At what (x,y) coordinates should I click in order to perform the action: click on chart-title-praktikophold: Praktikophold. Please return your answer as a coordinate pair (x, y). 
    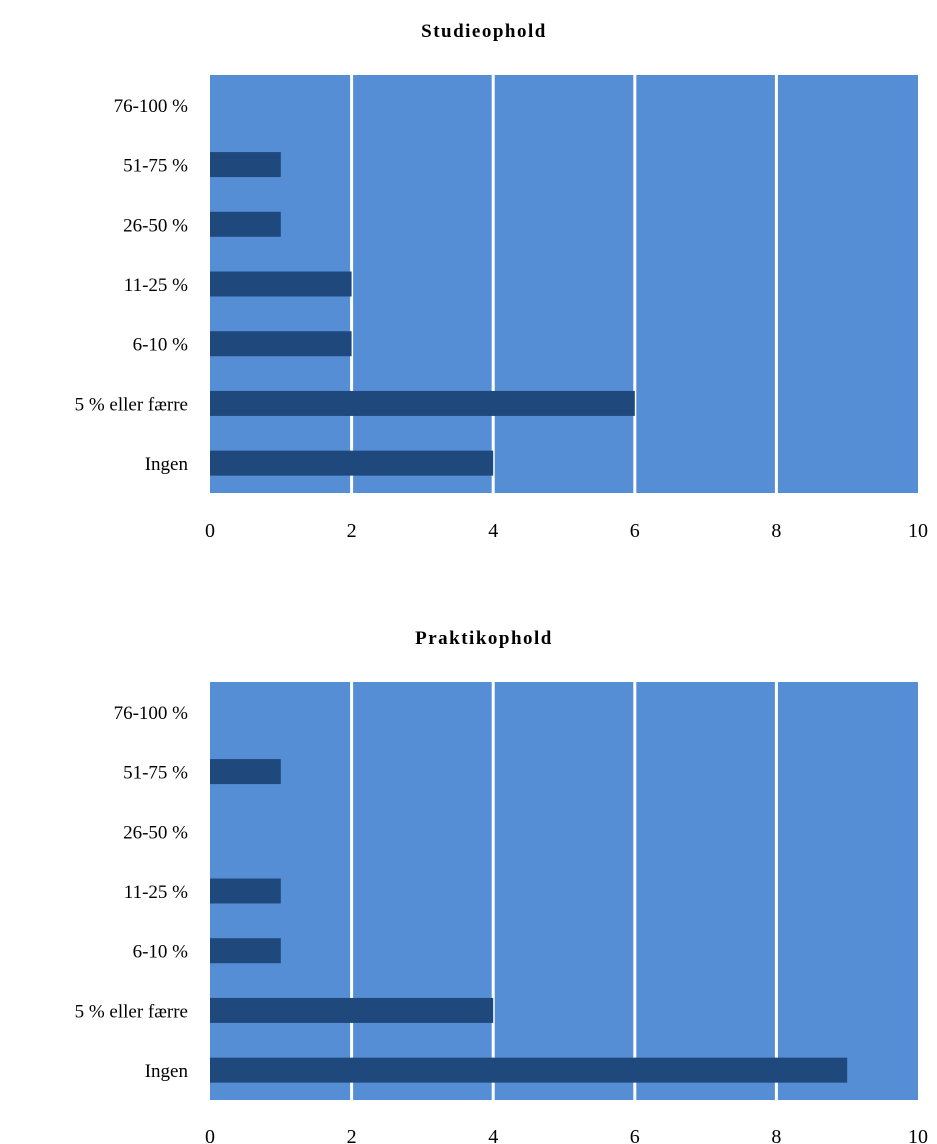
    Looking at the image, I should click on (484, 638).